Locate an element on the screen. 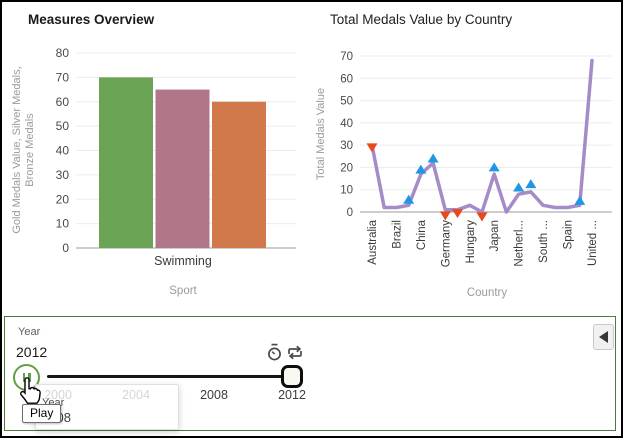 The height and width of the screenshot is (438, 623). y-axis-title: Gold Medals Value, Silver Medals, is located at coordinates (17, 149).